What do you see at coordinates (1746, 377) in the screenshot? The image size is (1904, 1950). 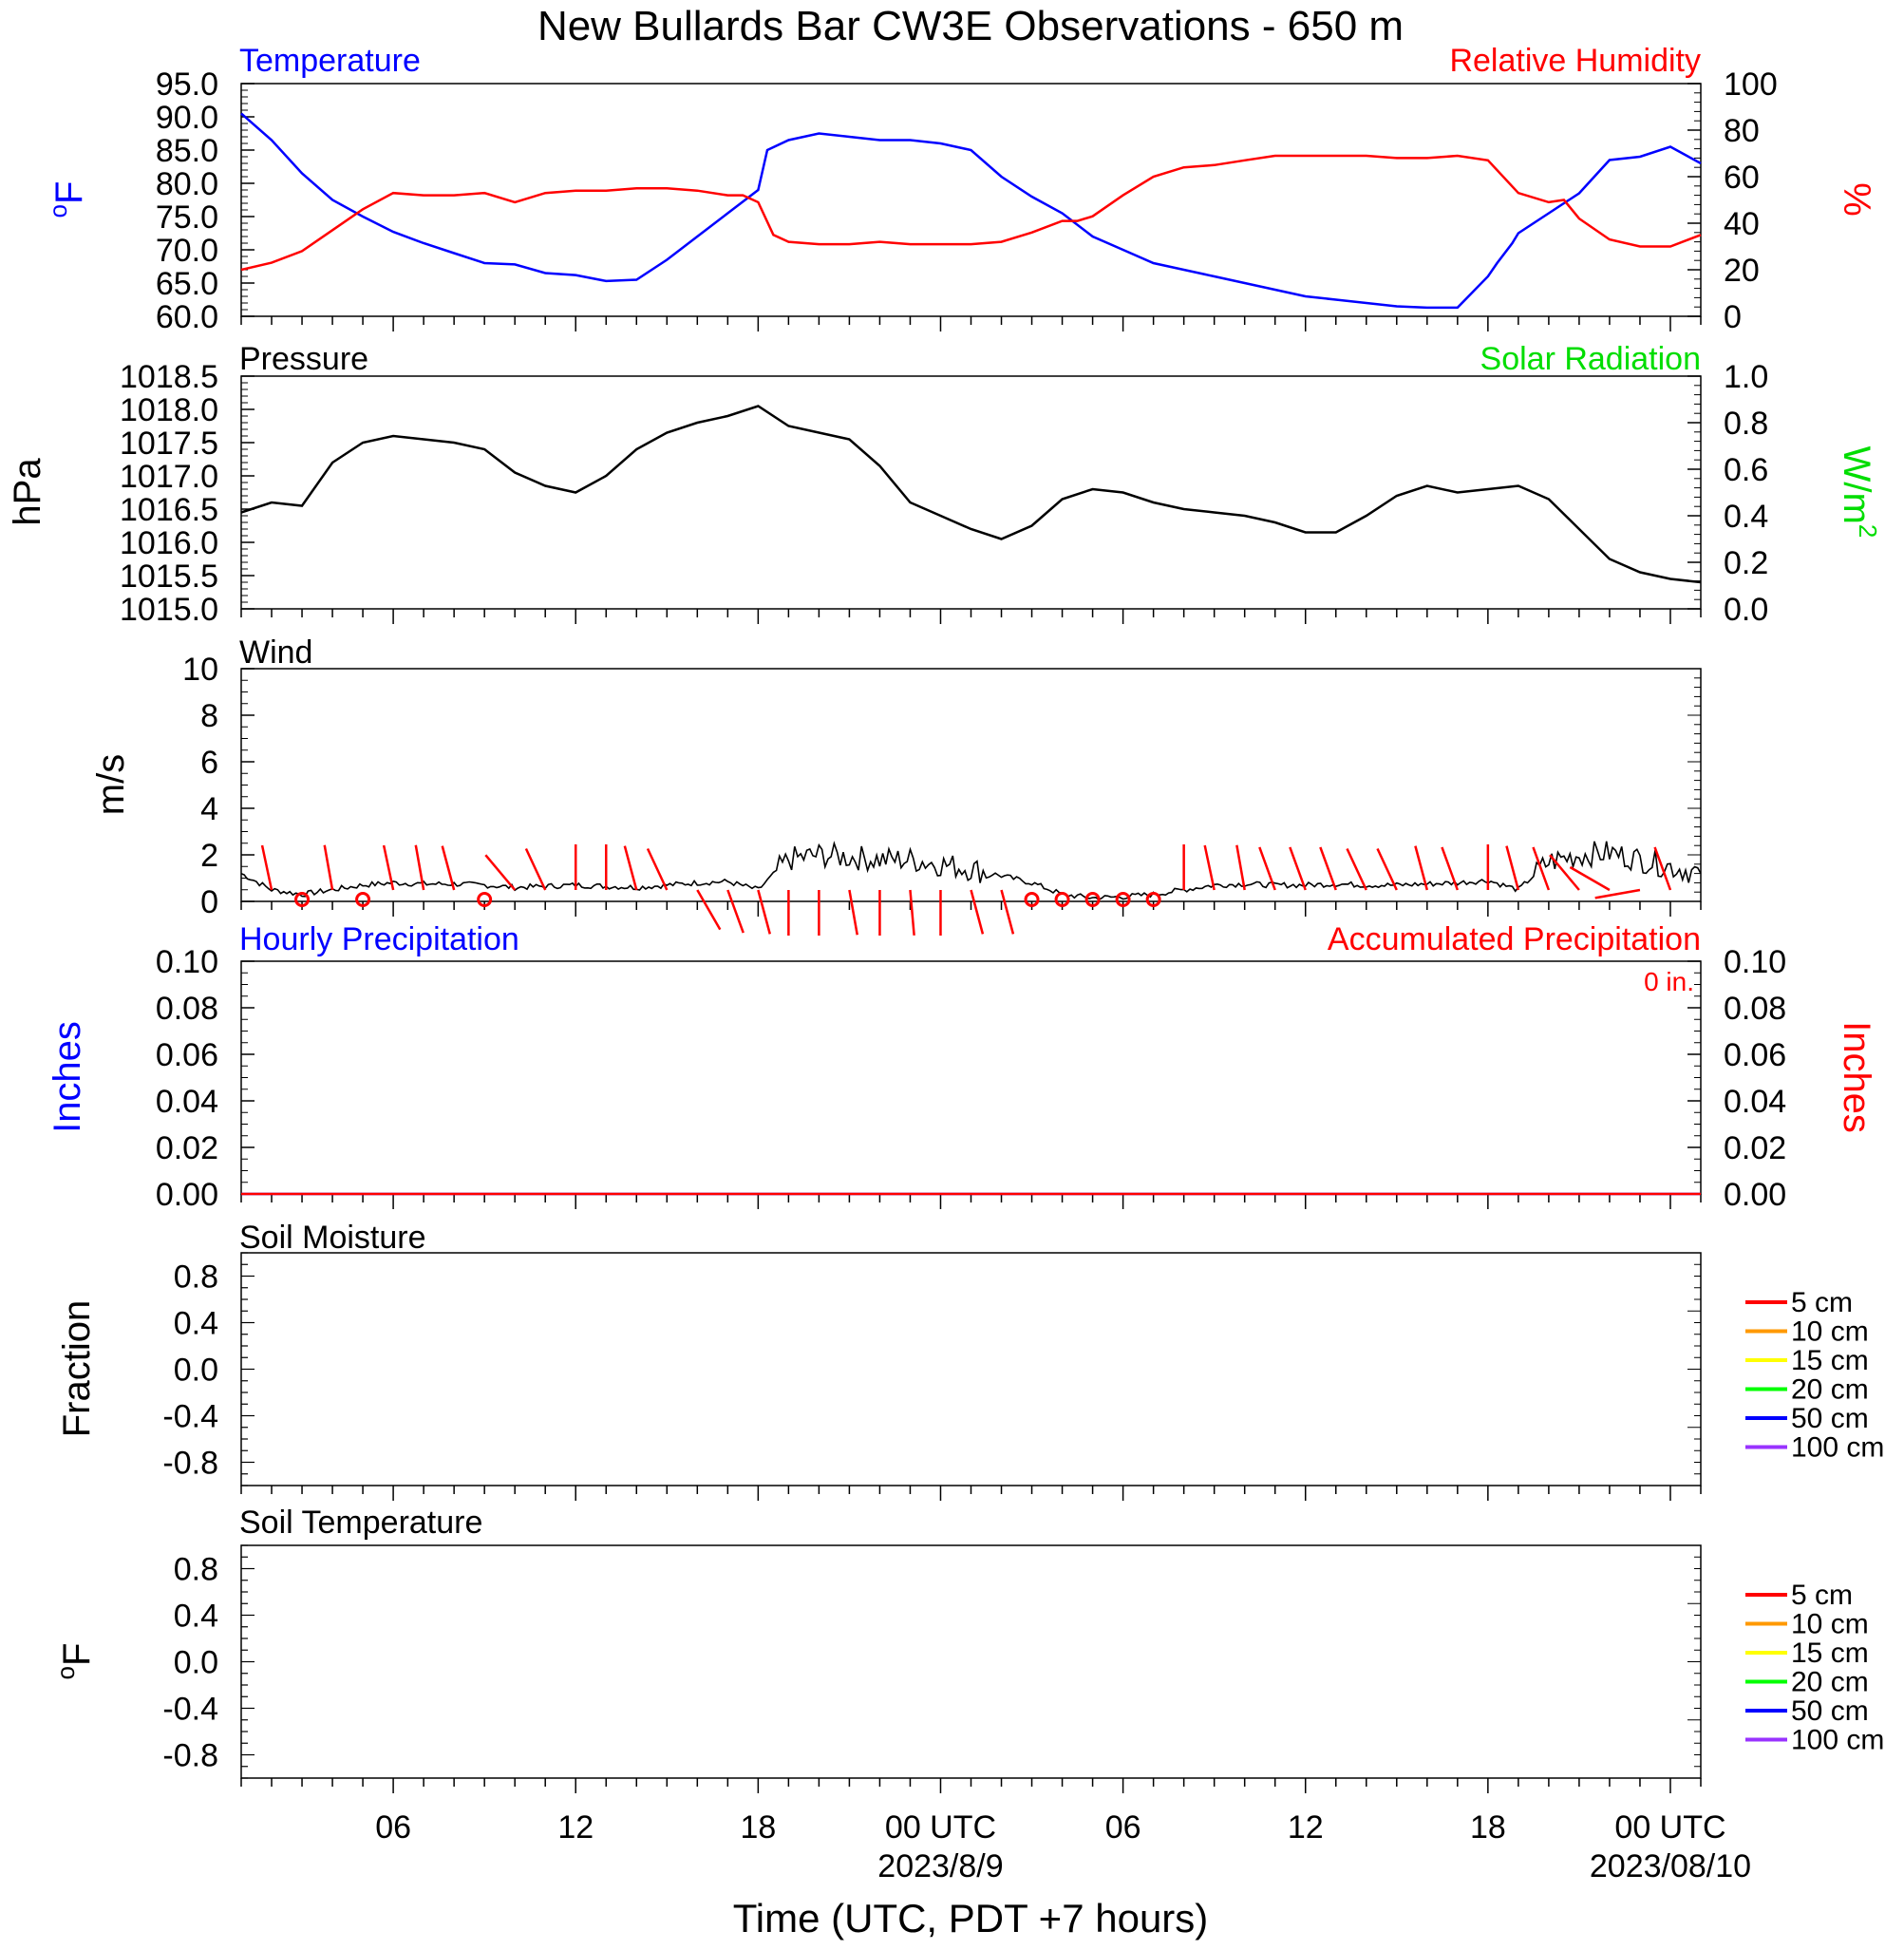 I see `y-tick-label: 1.0` at bounding box center [1746, 377].